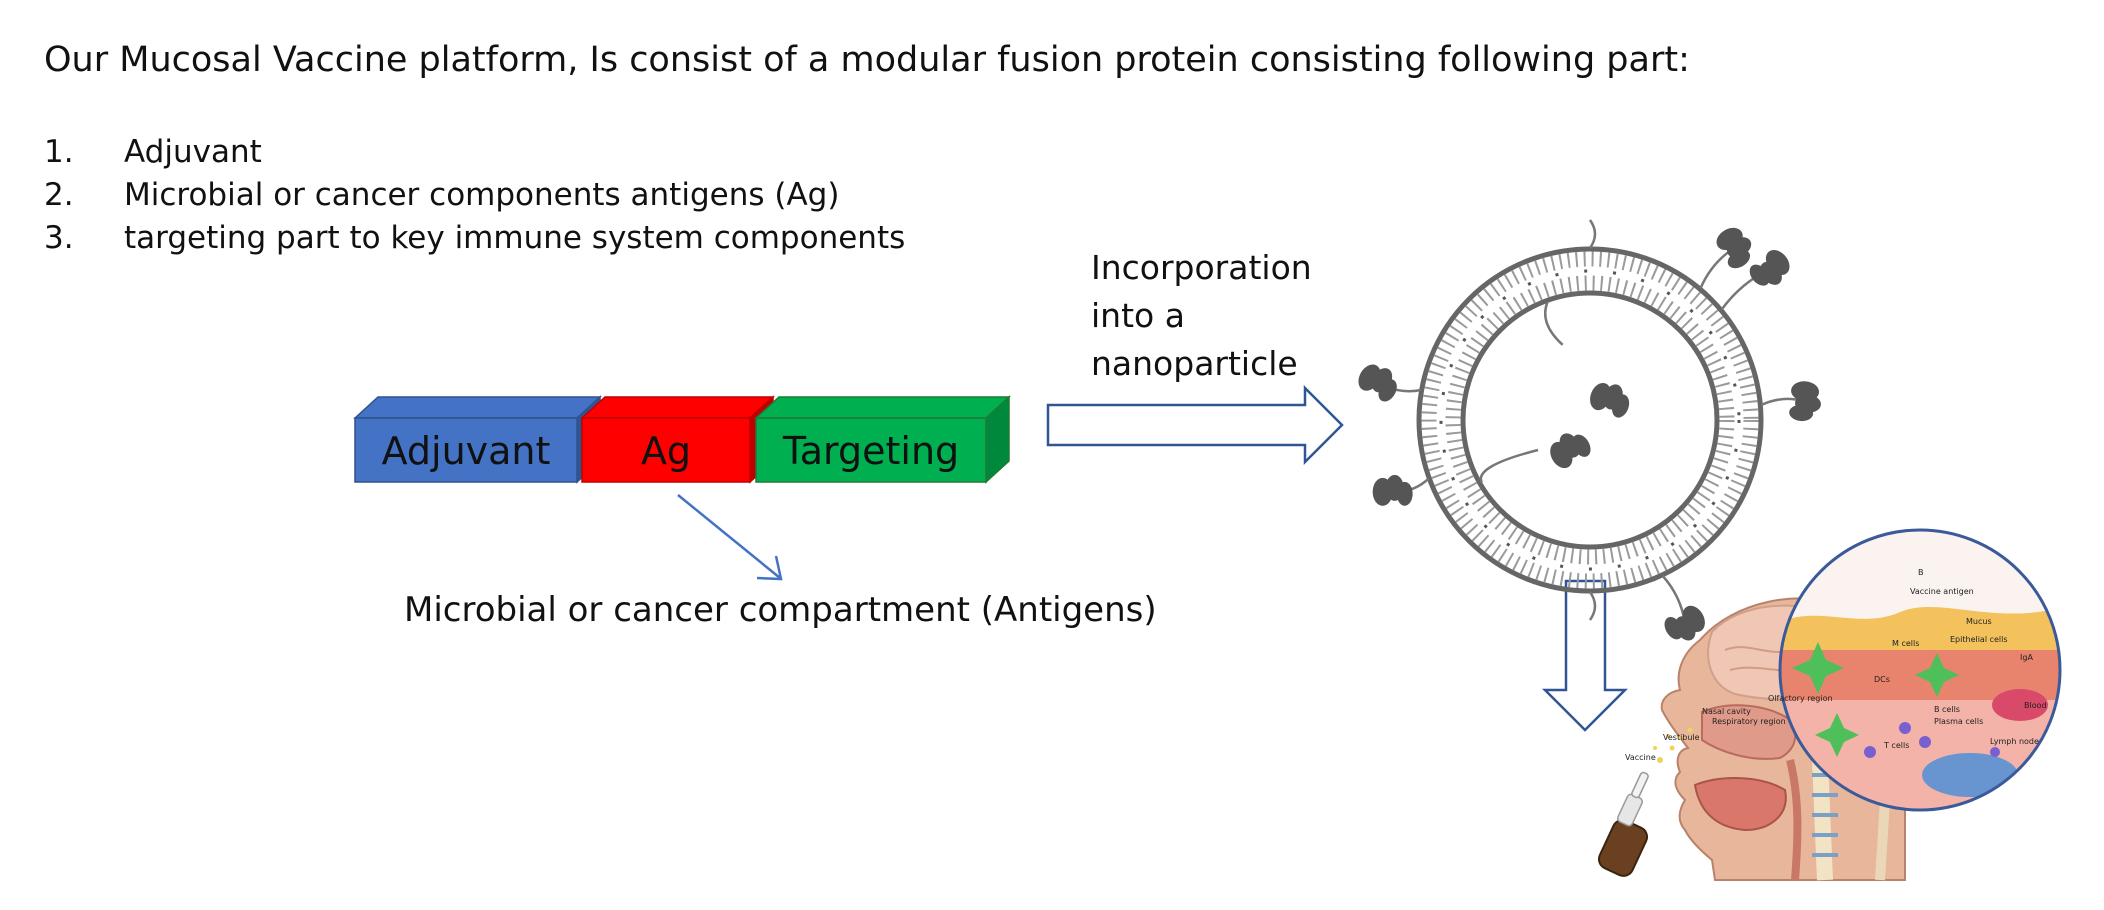 Image resolution: width=2104 pixels, height=910 pixels. What do you see at coordinates (730, 537) in the screenshot?
I see `antigen-pointer-arrow` at bounding box center [730, 537].